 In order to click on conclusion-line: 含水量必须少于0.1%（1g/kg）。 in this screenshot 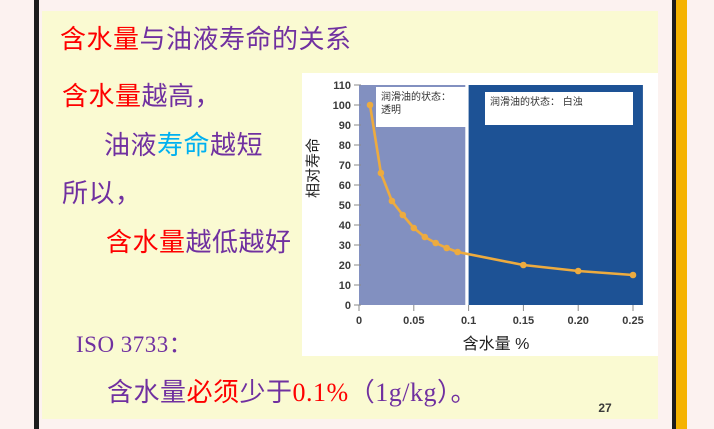, I will do `click(292, 393)`.